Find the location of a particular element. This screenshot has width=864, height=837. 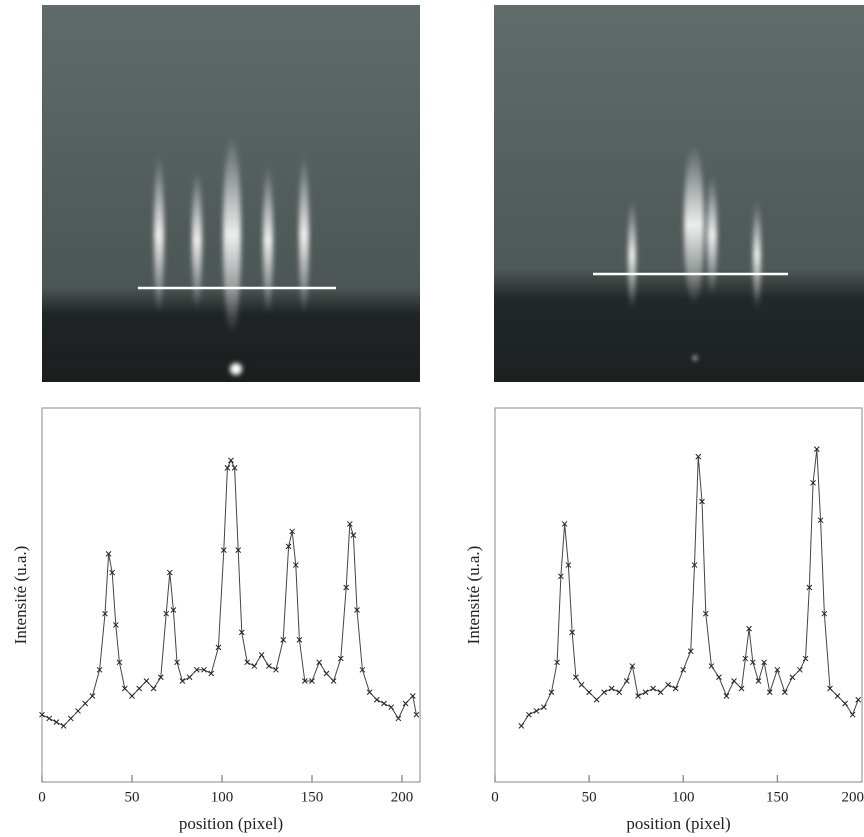

data-line is located at coordinates (689, 588).